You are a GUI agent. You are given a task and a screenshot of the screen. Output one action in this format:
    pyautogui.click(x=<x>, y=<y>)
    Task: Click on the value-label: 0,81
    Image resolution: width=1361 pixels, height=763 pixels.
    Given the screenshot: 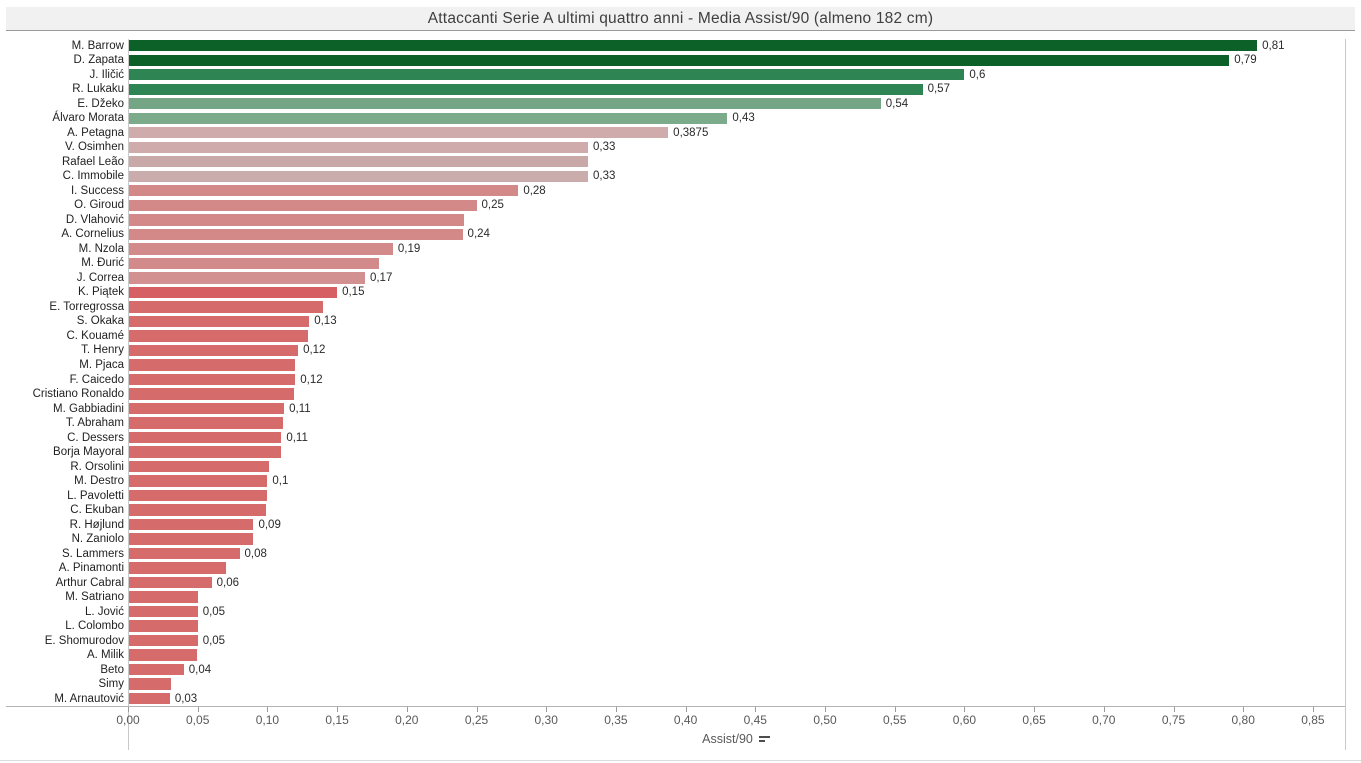 What is the action you would take?
    pyautogui.click(x=1273, y=45)
    